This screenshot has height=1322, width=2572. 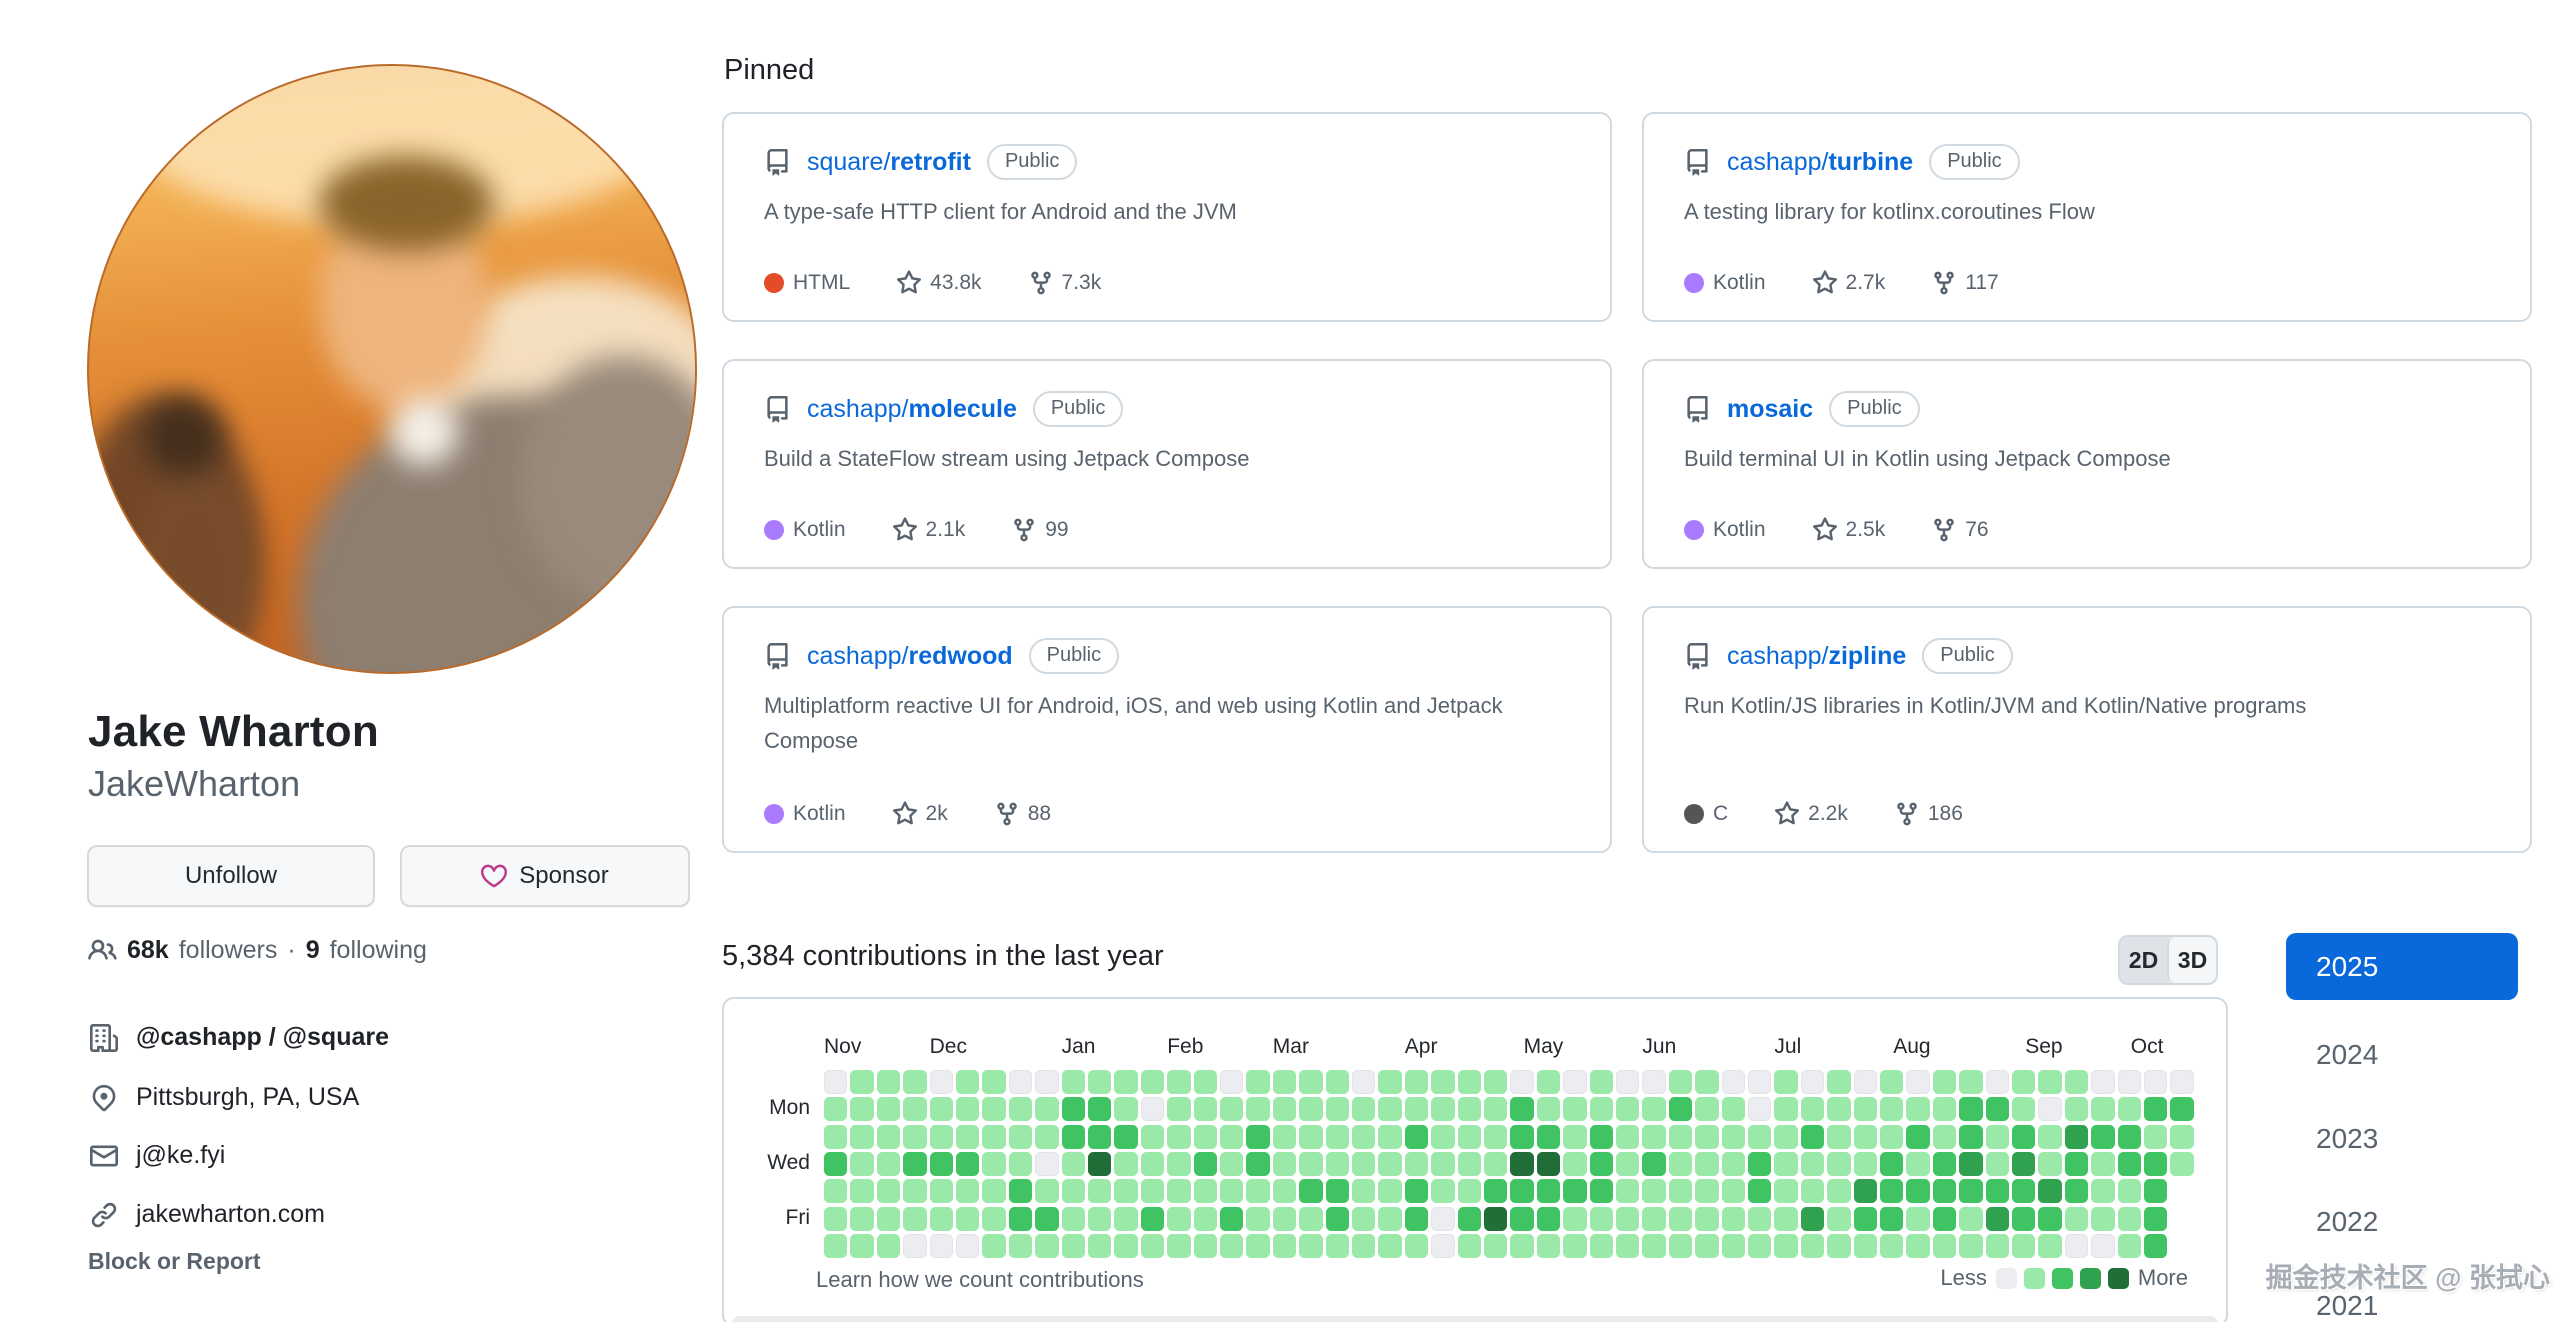 I want to click on toggle-2d-button: 2D, so click(x=2143, y=960).